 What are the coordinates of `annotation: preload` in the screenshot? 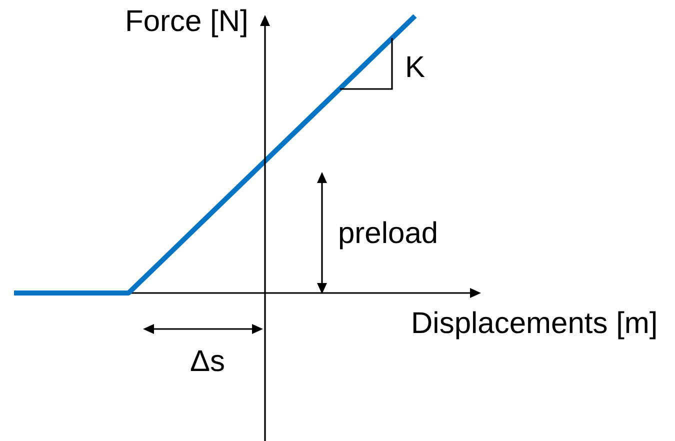 It's located at (388, 233).